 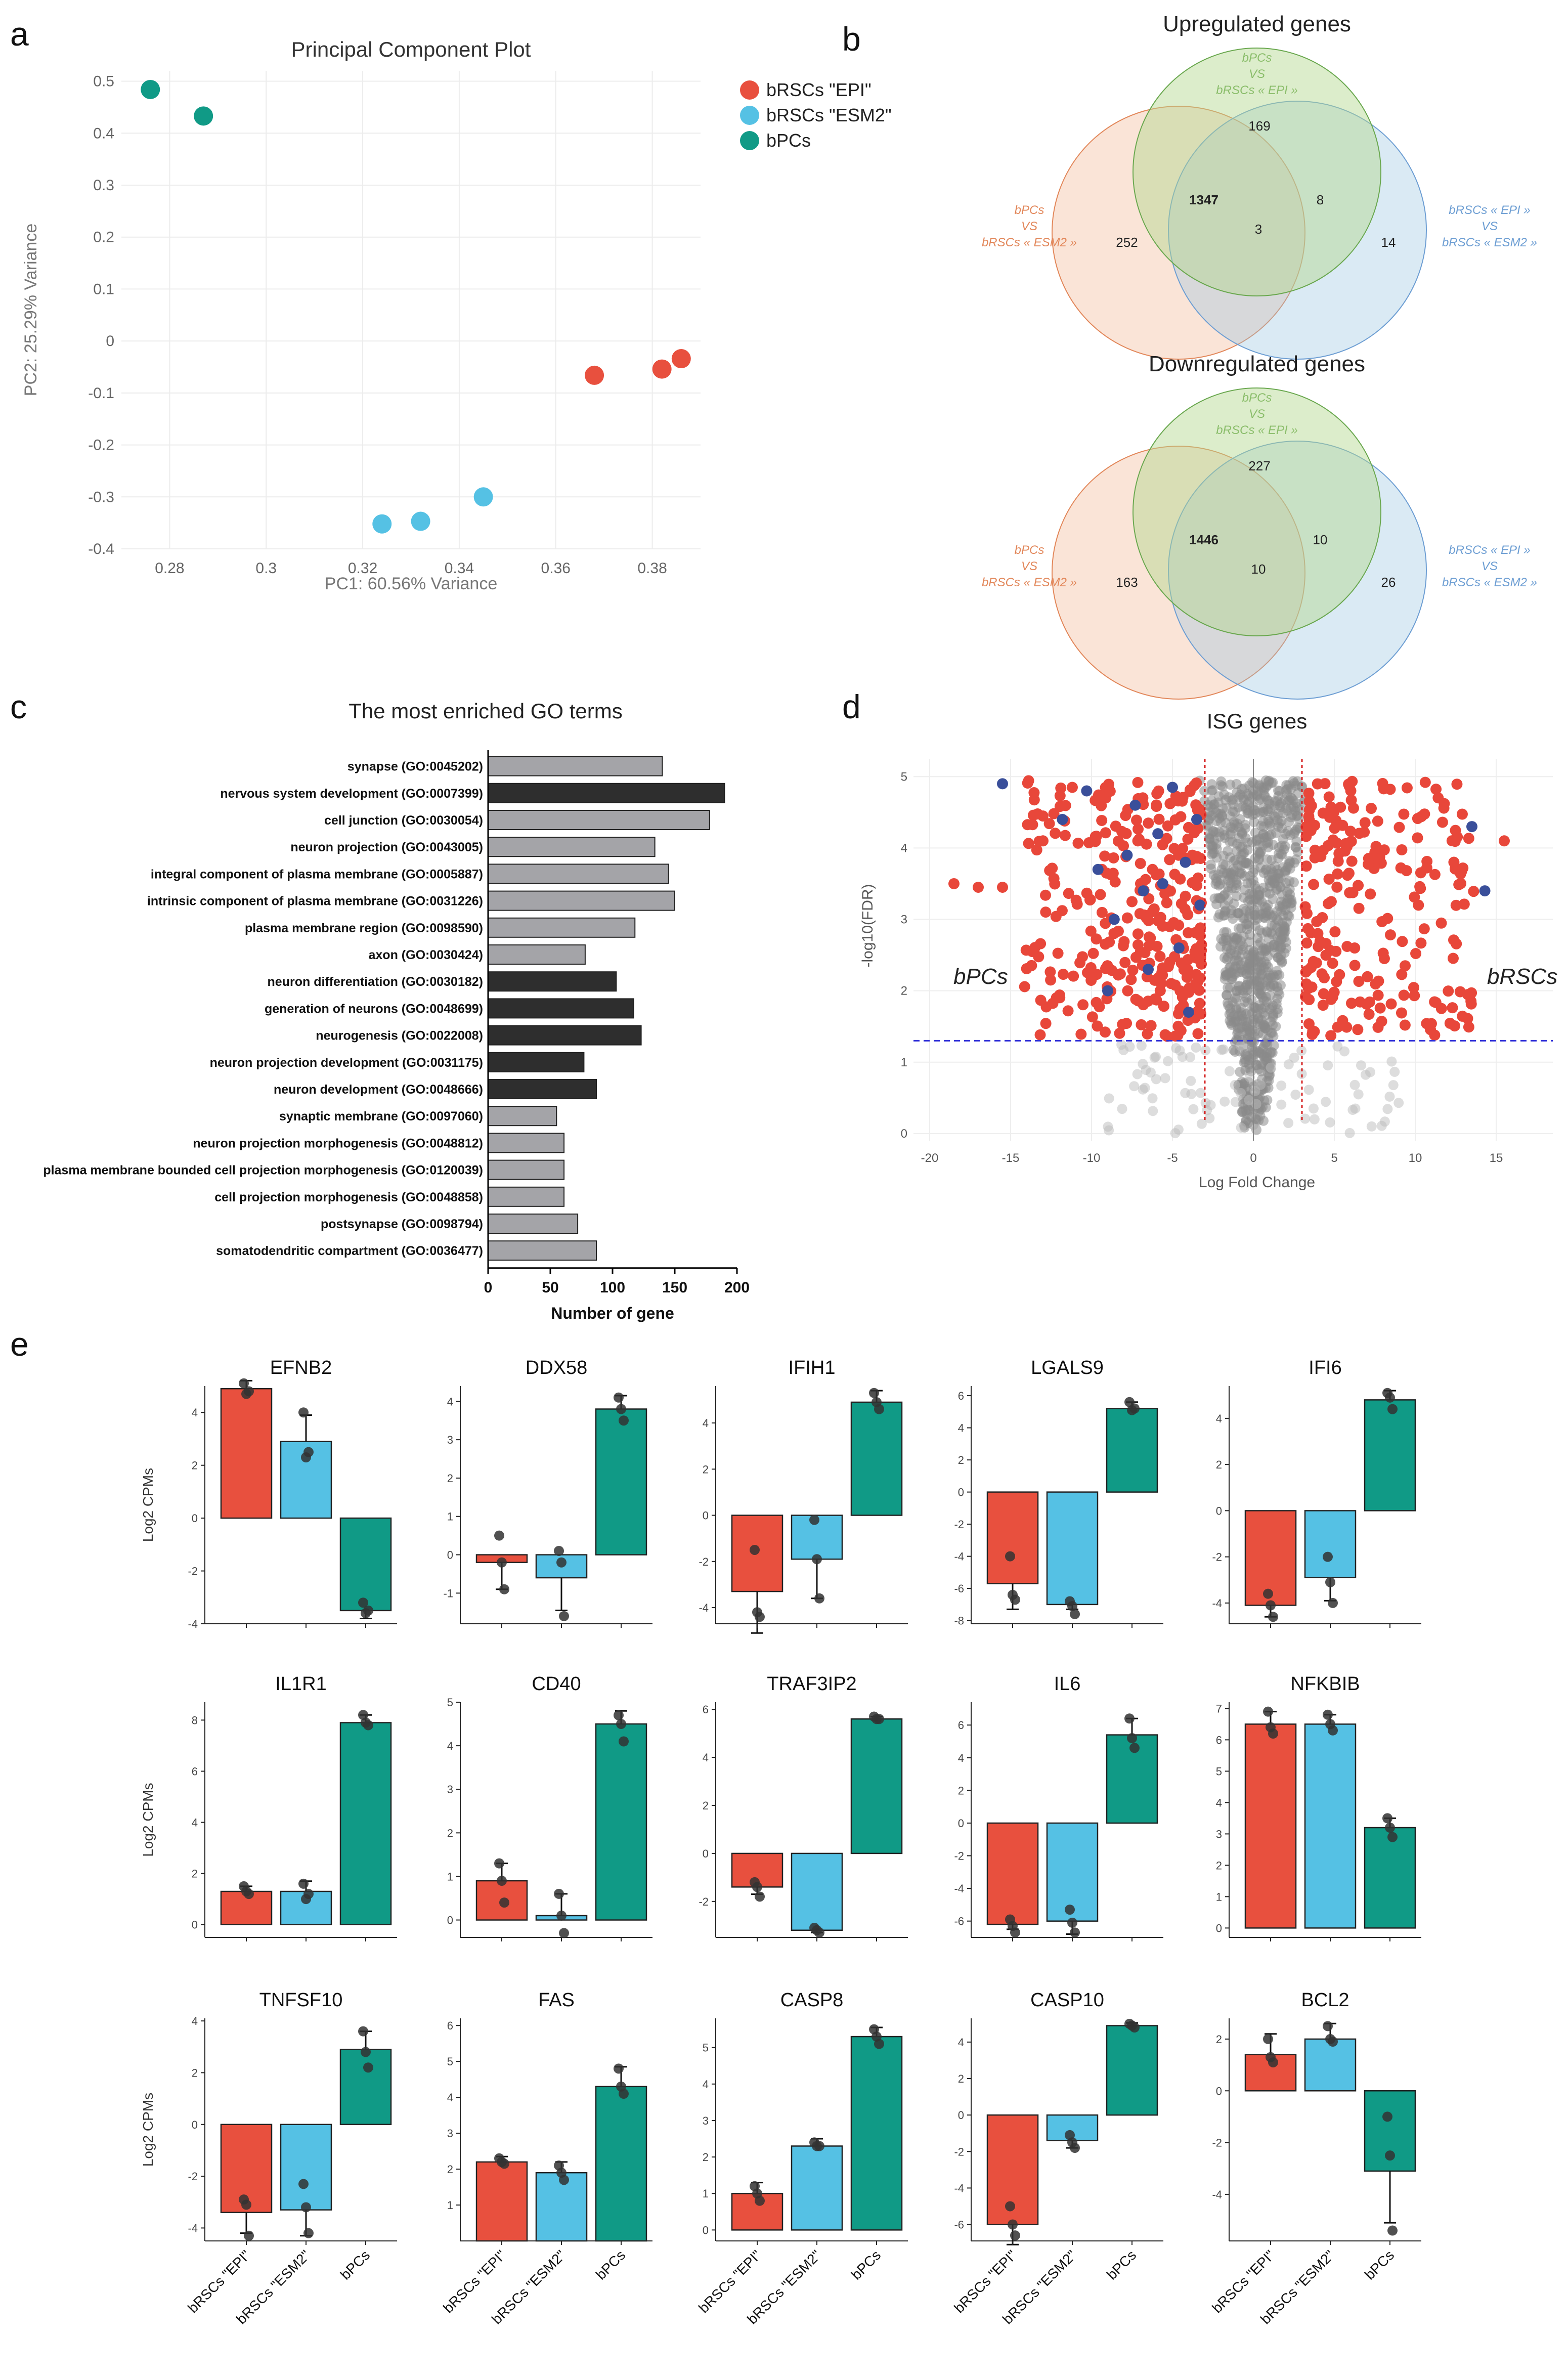 What do you see at coordinates (959, 2151) in the screenshot?
I see `expr-ytick-label: -2` at bounding box center [959, 2151].